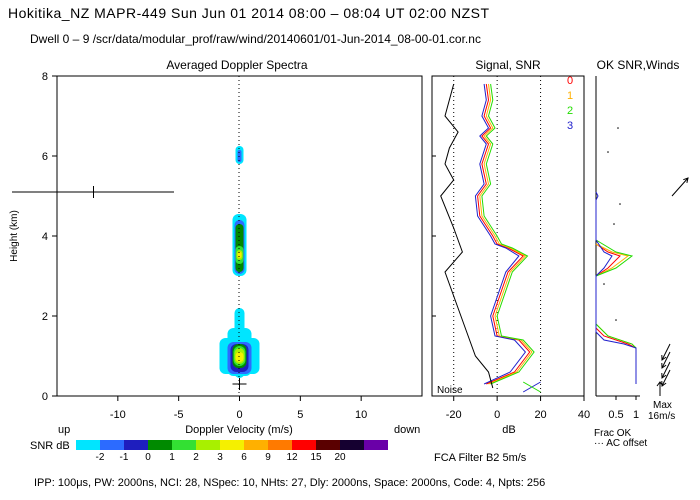  Describe the element at coordinates (340, 457) in the screenshot. I see `colorbar-tick-label: 20` at that location.